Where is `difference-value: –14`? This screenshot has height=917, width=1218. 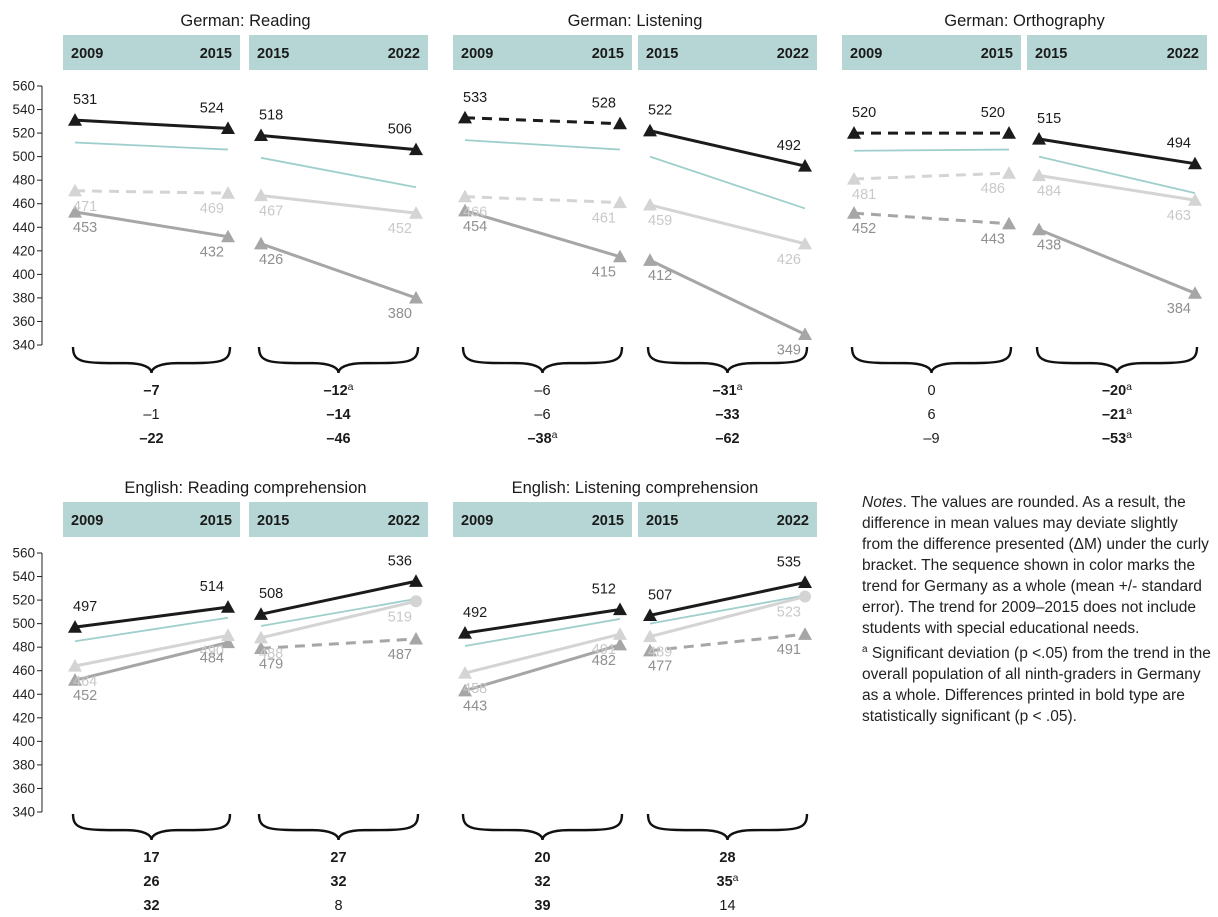 difference-value: –14 is located at coordinates (338, 415).